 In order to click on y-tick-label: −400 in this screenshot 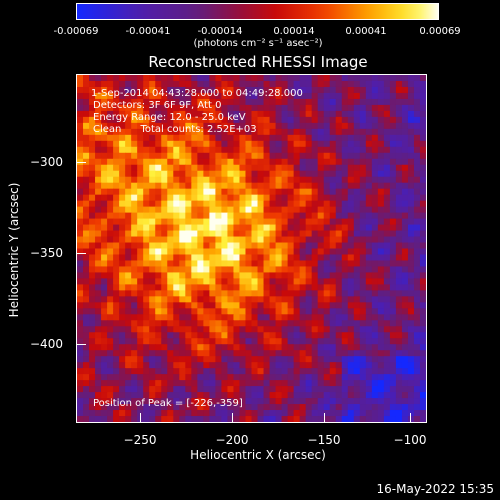, I will do `click(46, 344)`.